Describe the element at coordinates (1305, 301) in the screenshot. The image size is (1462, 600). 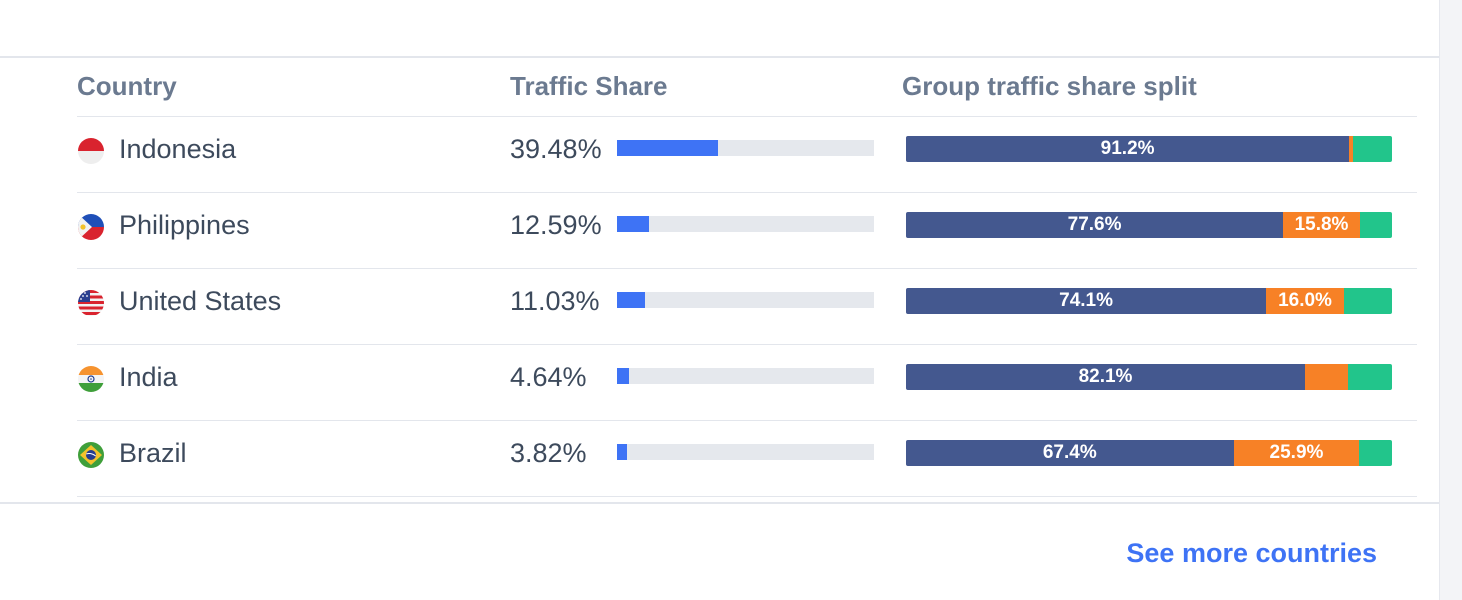
I see `mobile-segment: 16.0%` at that location.